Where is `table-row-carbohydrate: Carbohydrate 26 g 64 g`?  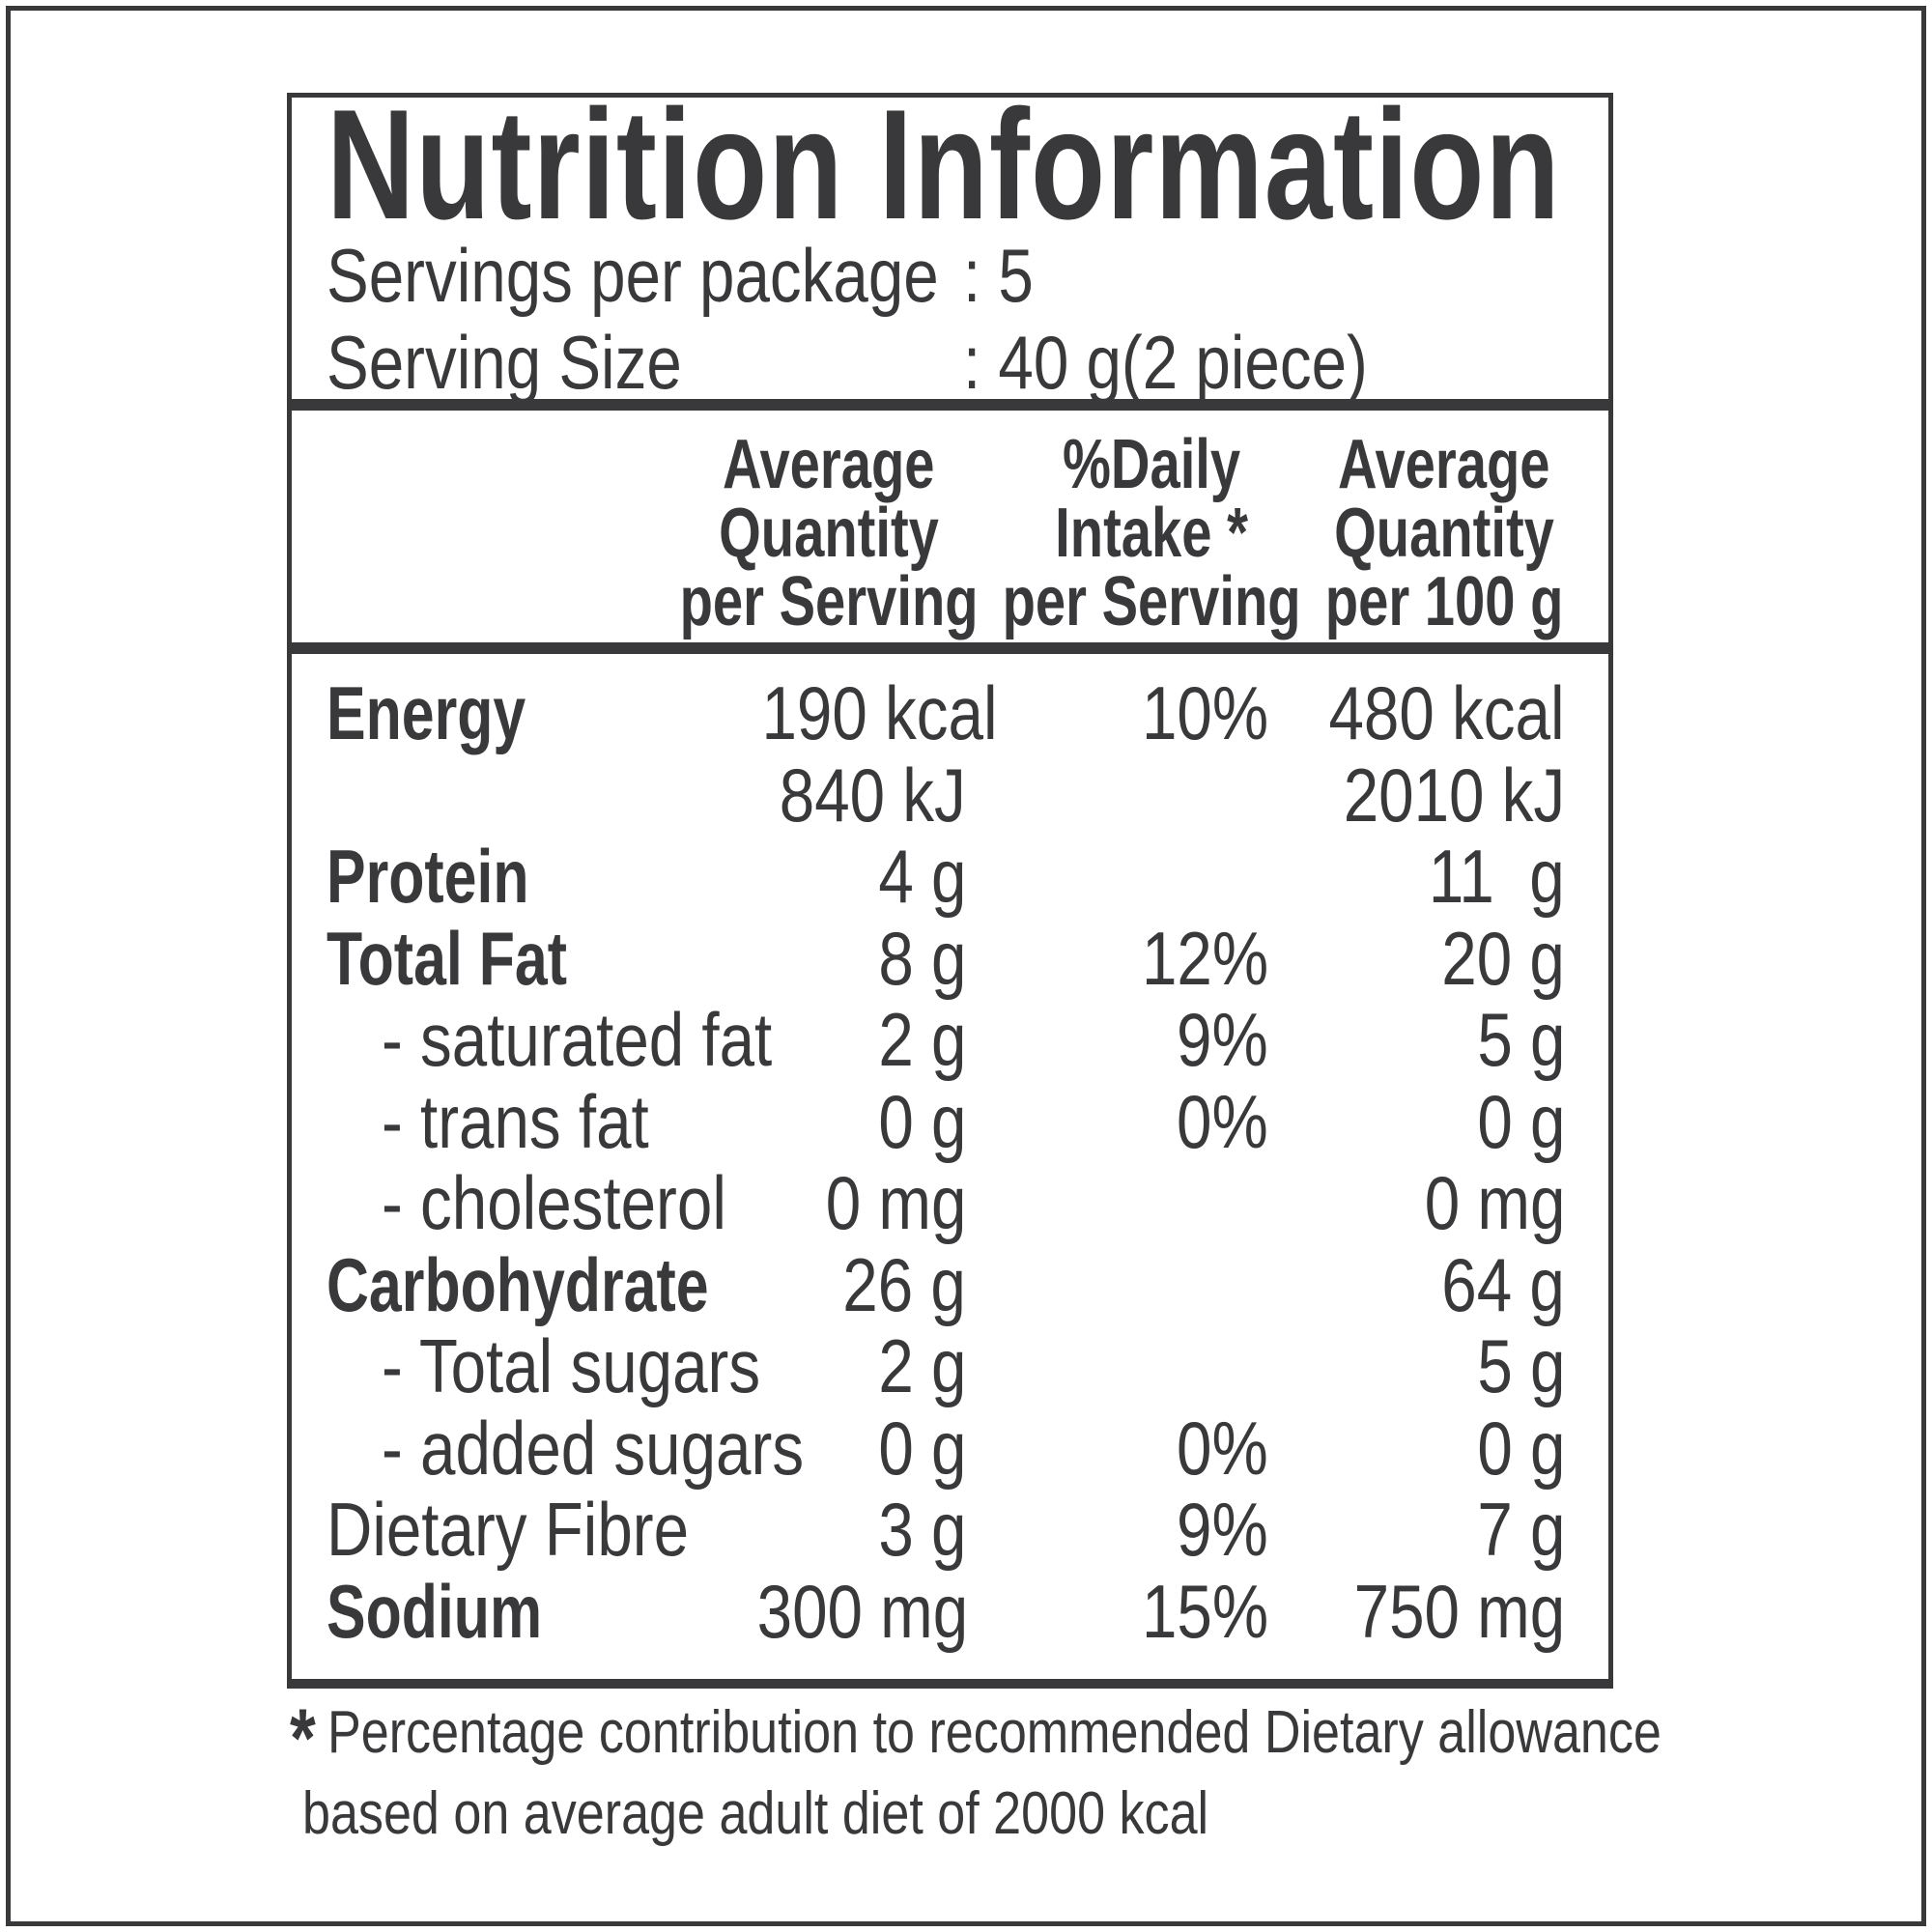
table-row-carbohydrate: Carbohydrate 26 g 64 g is located at coordinates (950, 1284).